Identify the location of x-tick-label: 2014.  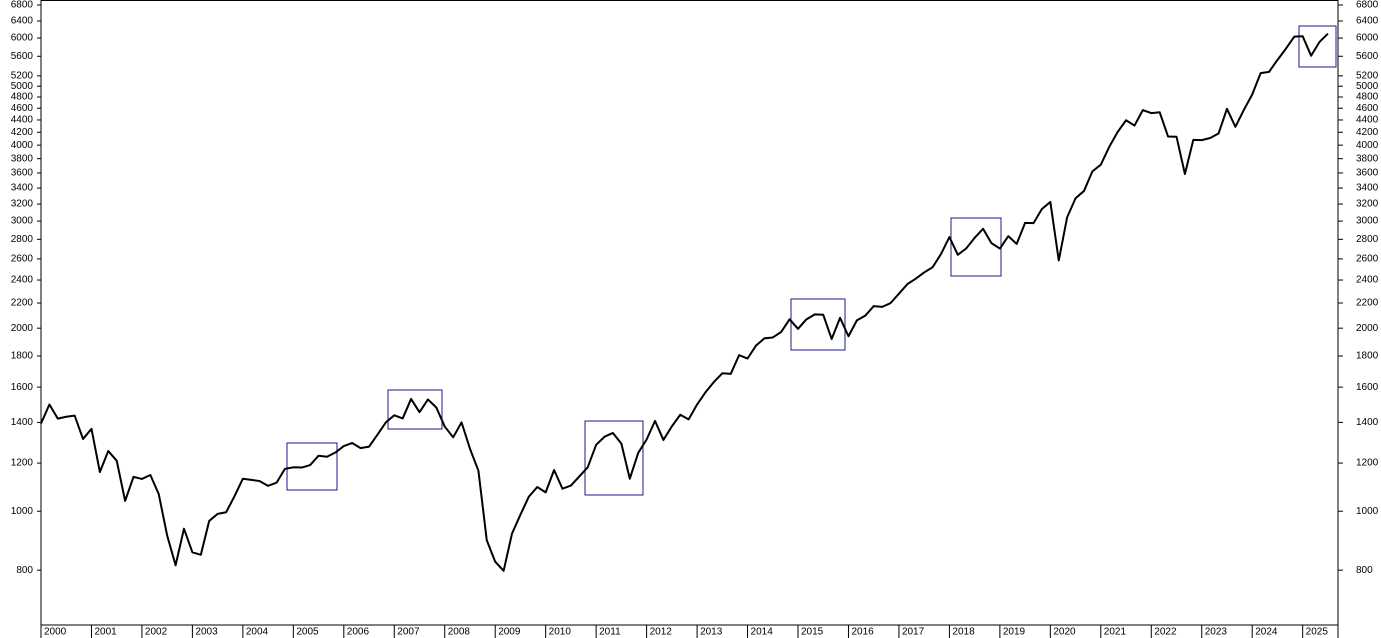
(762, 632).